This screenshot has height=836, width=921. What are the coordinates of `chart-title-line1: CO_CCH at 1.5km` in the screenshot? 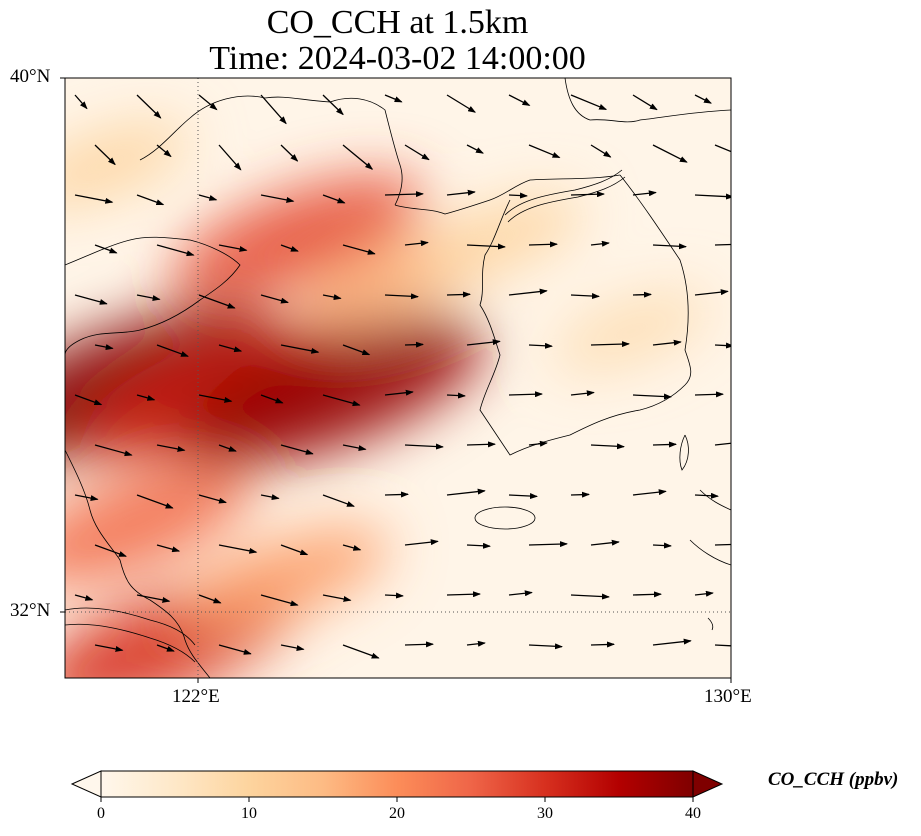 It's located at (397, 22).